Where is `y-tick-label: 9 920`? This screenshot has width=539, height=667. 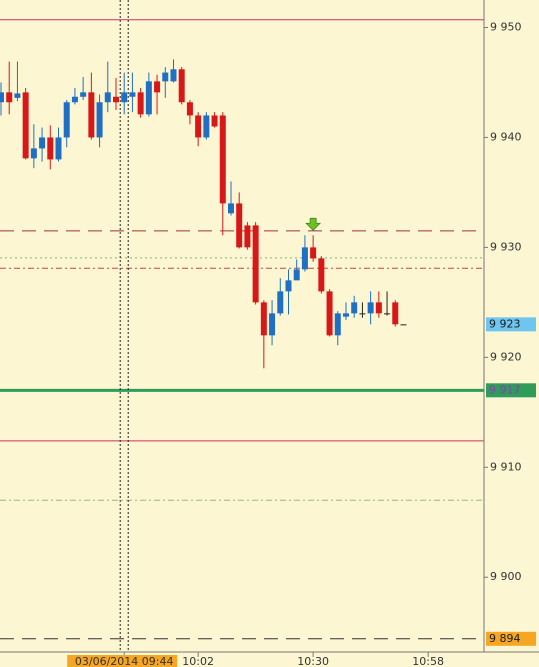 y-tick-label: 9 920 is located at coordinates (506, 356).